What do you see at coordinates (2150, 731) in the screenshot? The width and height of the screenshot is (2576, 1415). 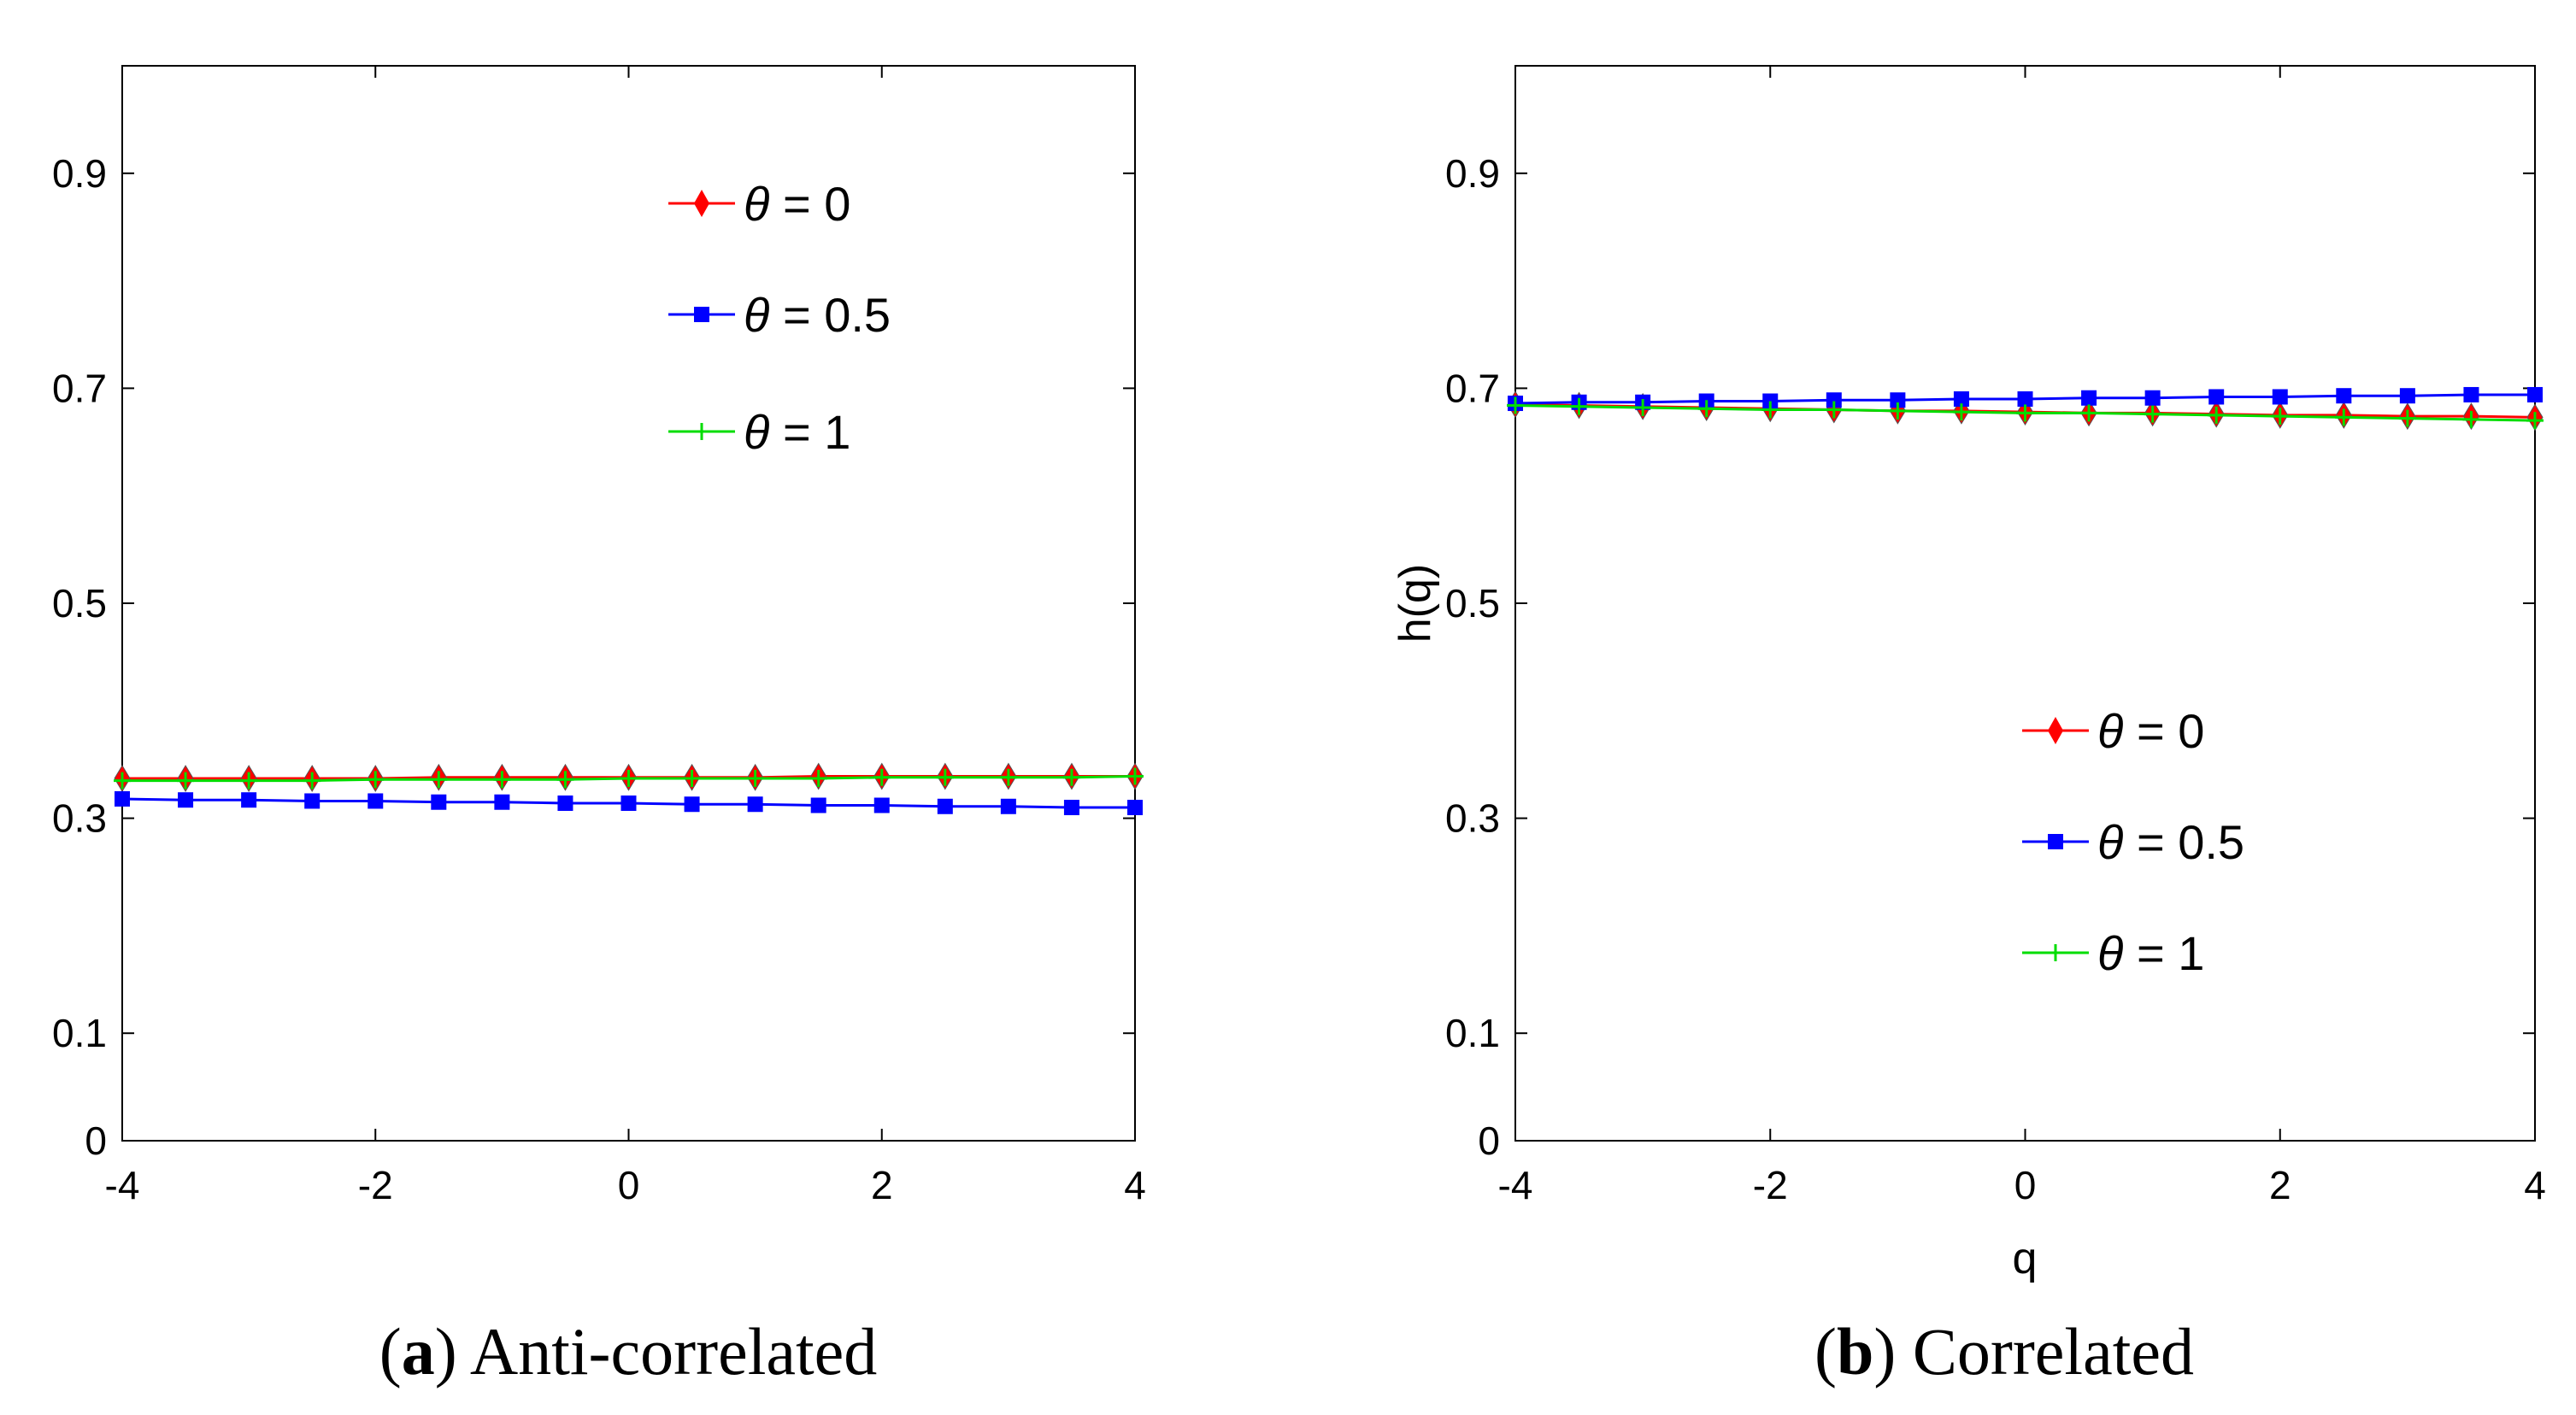 I see `panel-b-legend-label-theta-0: θ = 0` at bounding box center [2150, 731].